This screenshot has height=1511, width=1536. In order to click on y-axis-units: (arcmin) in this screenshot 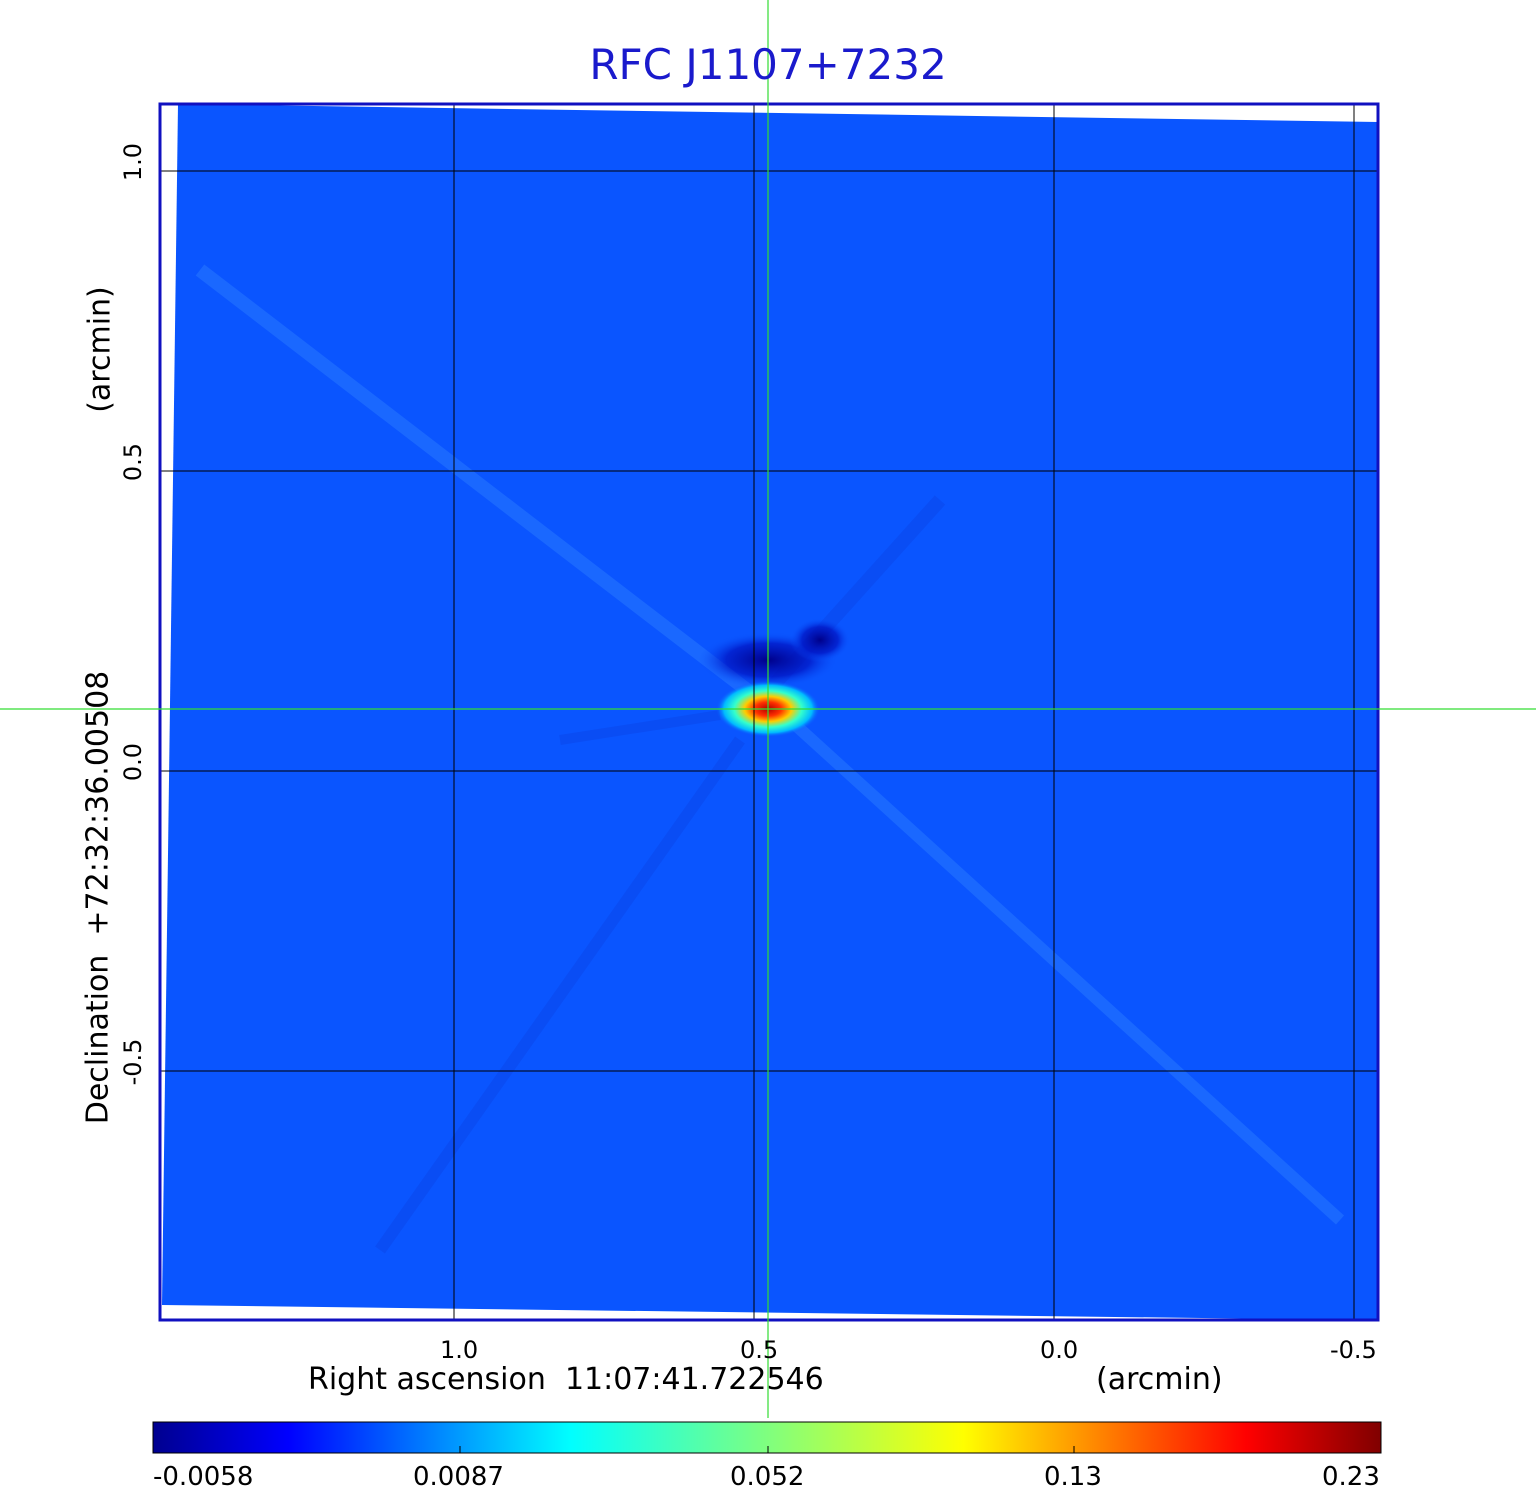, I will do `click(100, 349)`.